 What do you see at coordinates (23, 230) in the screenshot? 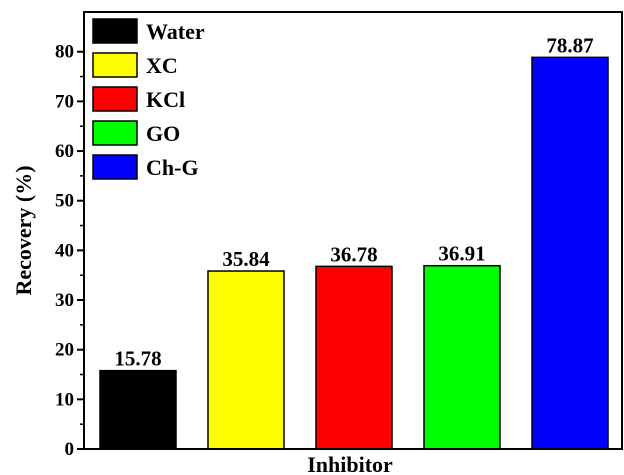
I see `y-axis-title: Recovery (%)` at bounding box center [23, 230].